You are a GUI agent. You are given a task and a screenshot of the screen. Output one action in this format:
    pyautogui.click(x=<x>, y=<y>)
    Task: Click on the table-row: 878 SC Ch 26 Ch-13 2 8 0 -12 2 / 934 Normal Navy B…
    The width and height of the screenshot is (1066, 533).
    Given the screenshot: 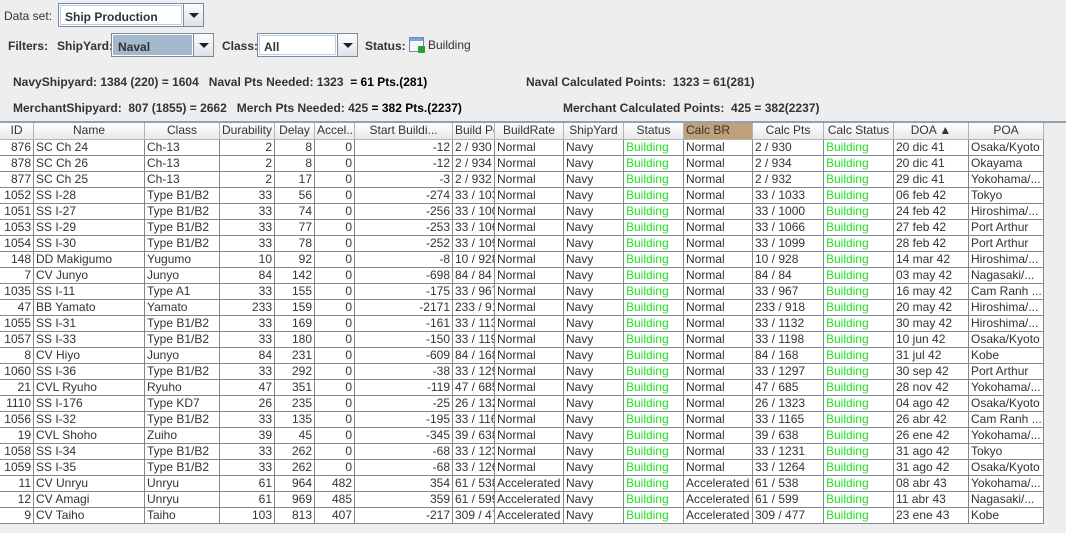 What is the action you would take?
    pyautogui.click(x=522, y=164)
    